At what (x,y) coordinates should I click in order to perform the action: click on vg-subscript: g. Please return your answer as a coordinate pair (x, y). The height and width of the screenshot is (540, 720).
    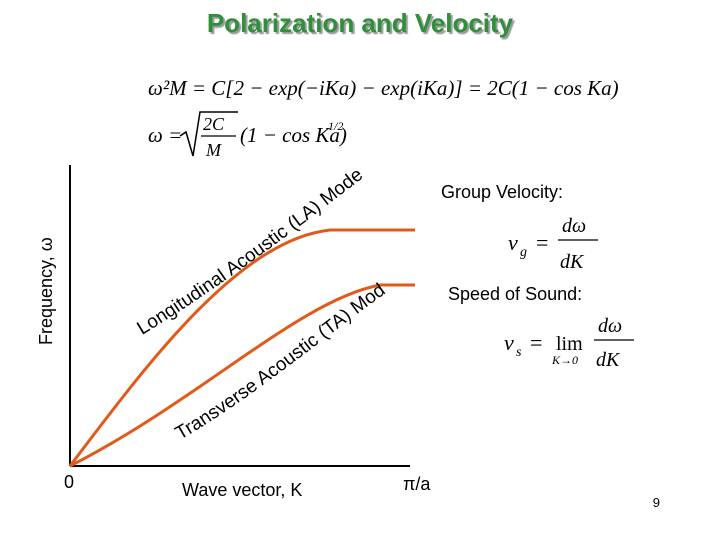
    Looking at the image, I should click on (523, 252).